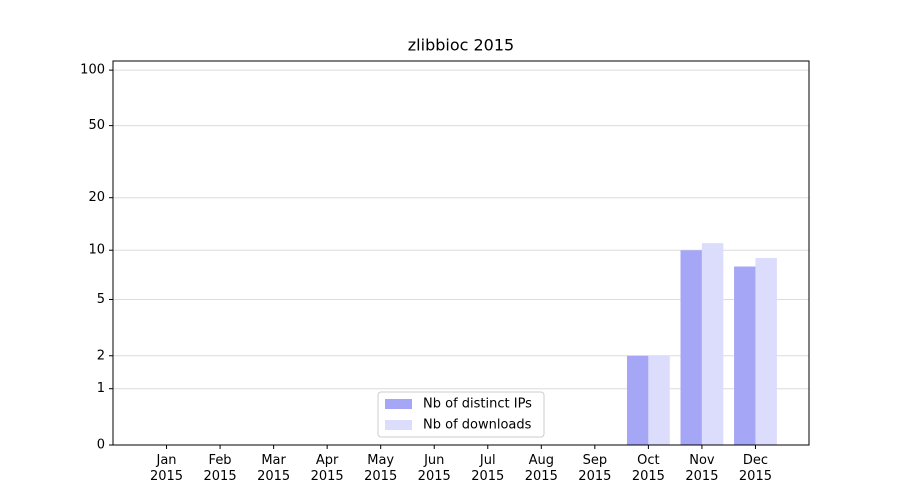 Image resolution: width=900 pixels, height=500 pixels. What do you see at coordinates (488, 468) in the screenshot?
I see `x-tick-label: Jul 2015` at bounding box center [488, 468].